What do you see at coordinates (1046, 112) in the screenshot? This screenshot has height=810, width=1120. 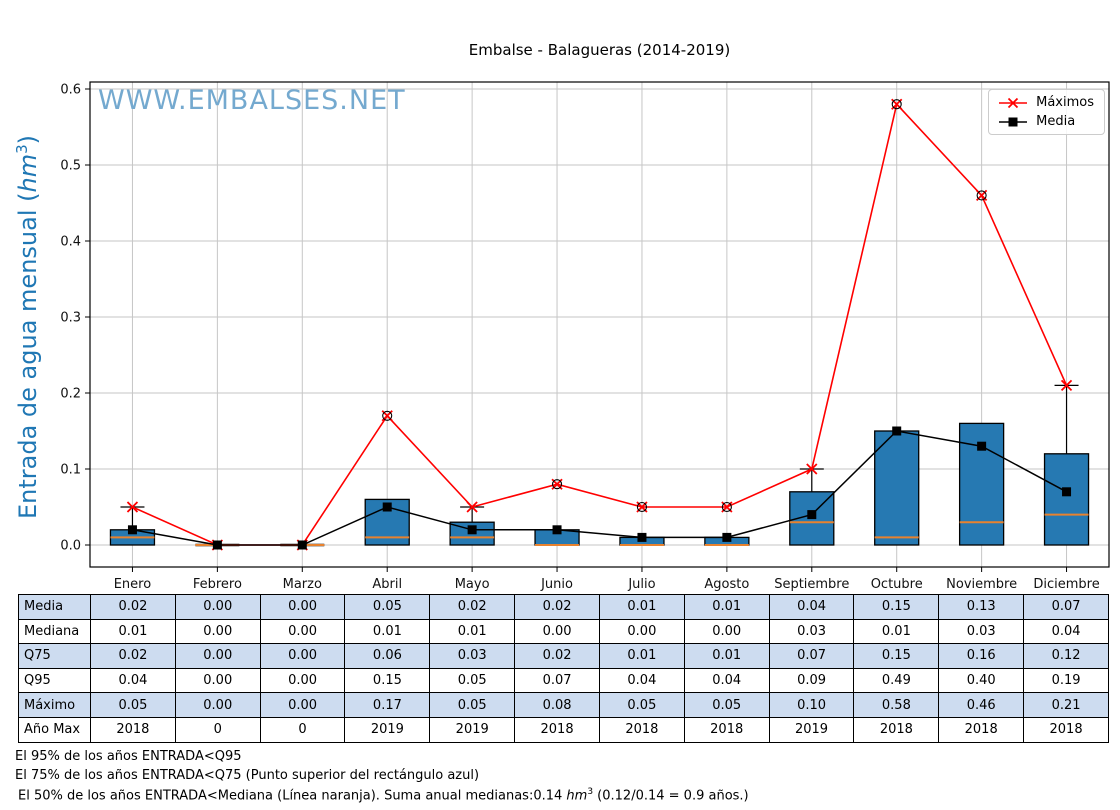 I see `legend: Máximos Media` at bounding box center [1046, 112].